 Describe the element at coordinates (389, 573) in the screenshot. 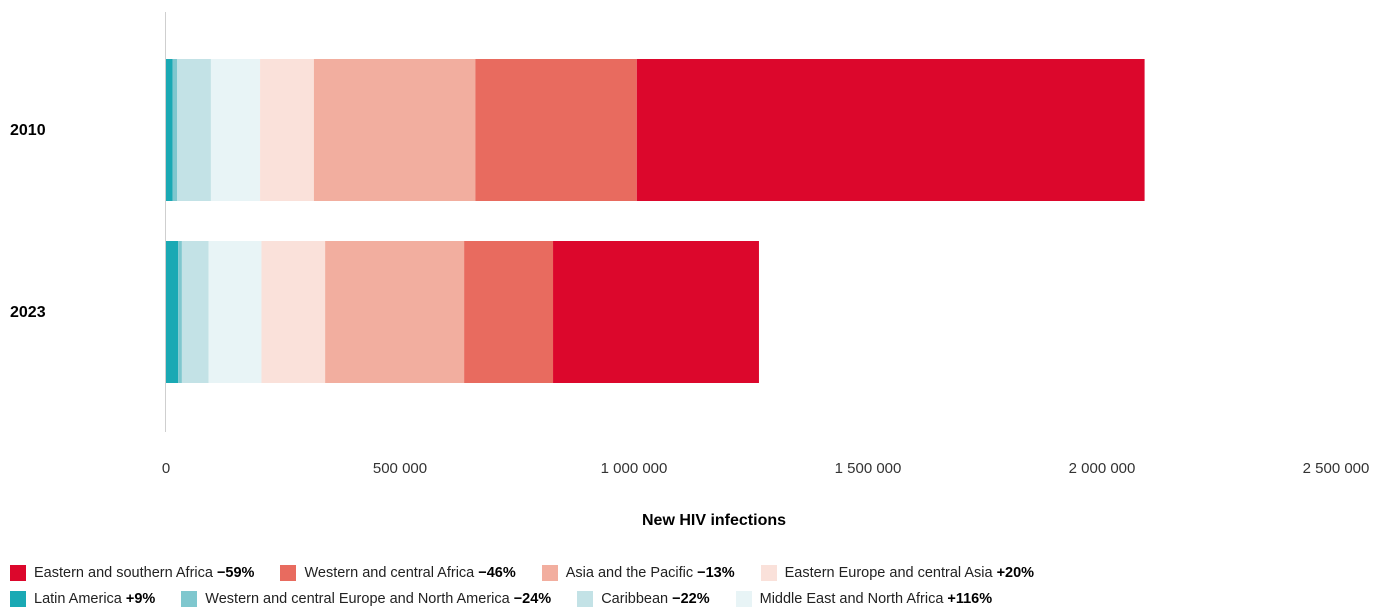

I see `legend-label: Western and central Africa` at that location.